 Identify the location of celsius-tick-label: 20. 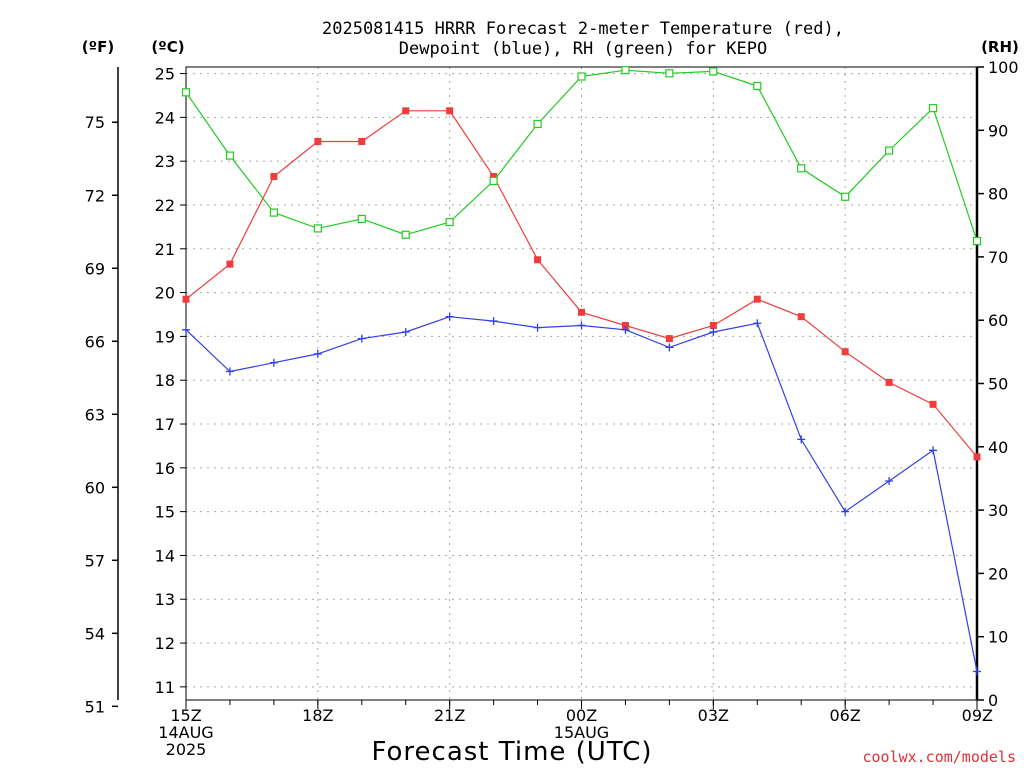
(165, 293).